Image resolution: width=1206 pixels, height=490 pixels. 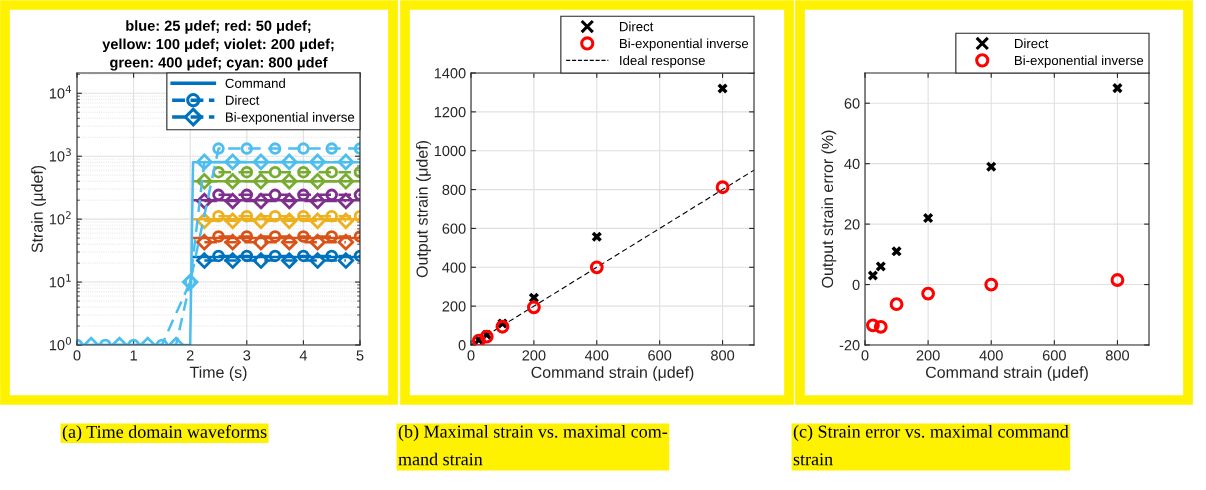 I want to click on y-tick-label: 10$^{3}$, so click(x=60, y=155).